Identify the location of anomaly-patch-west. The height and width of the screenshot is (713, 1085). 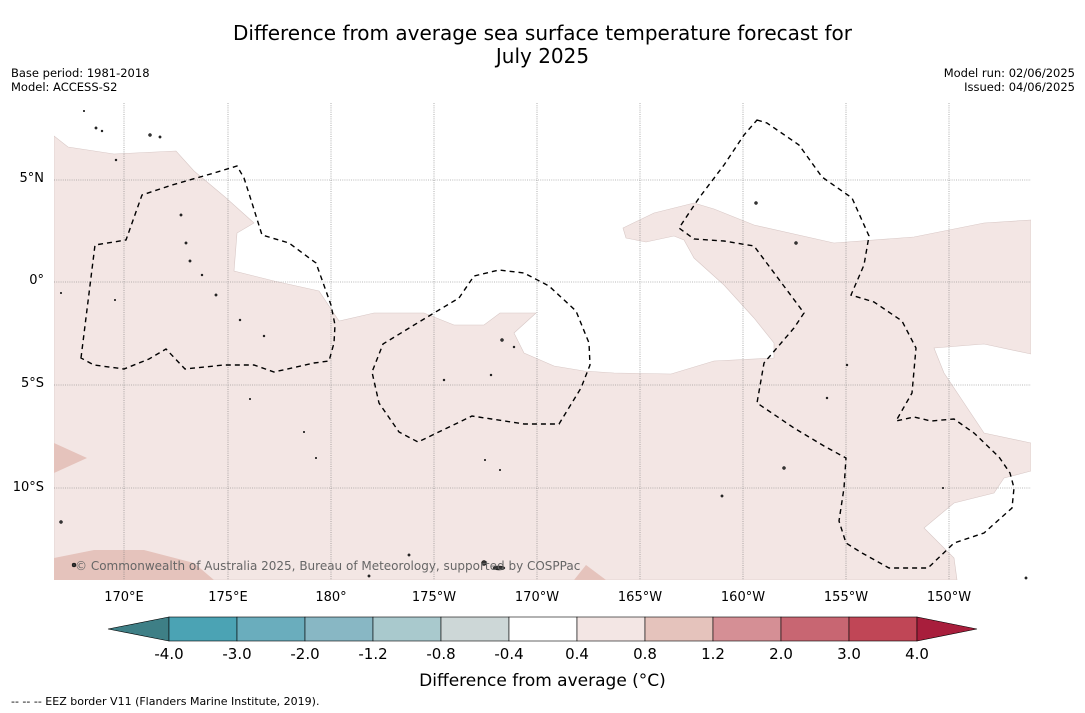
(70, 458).